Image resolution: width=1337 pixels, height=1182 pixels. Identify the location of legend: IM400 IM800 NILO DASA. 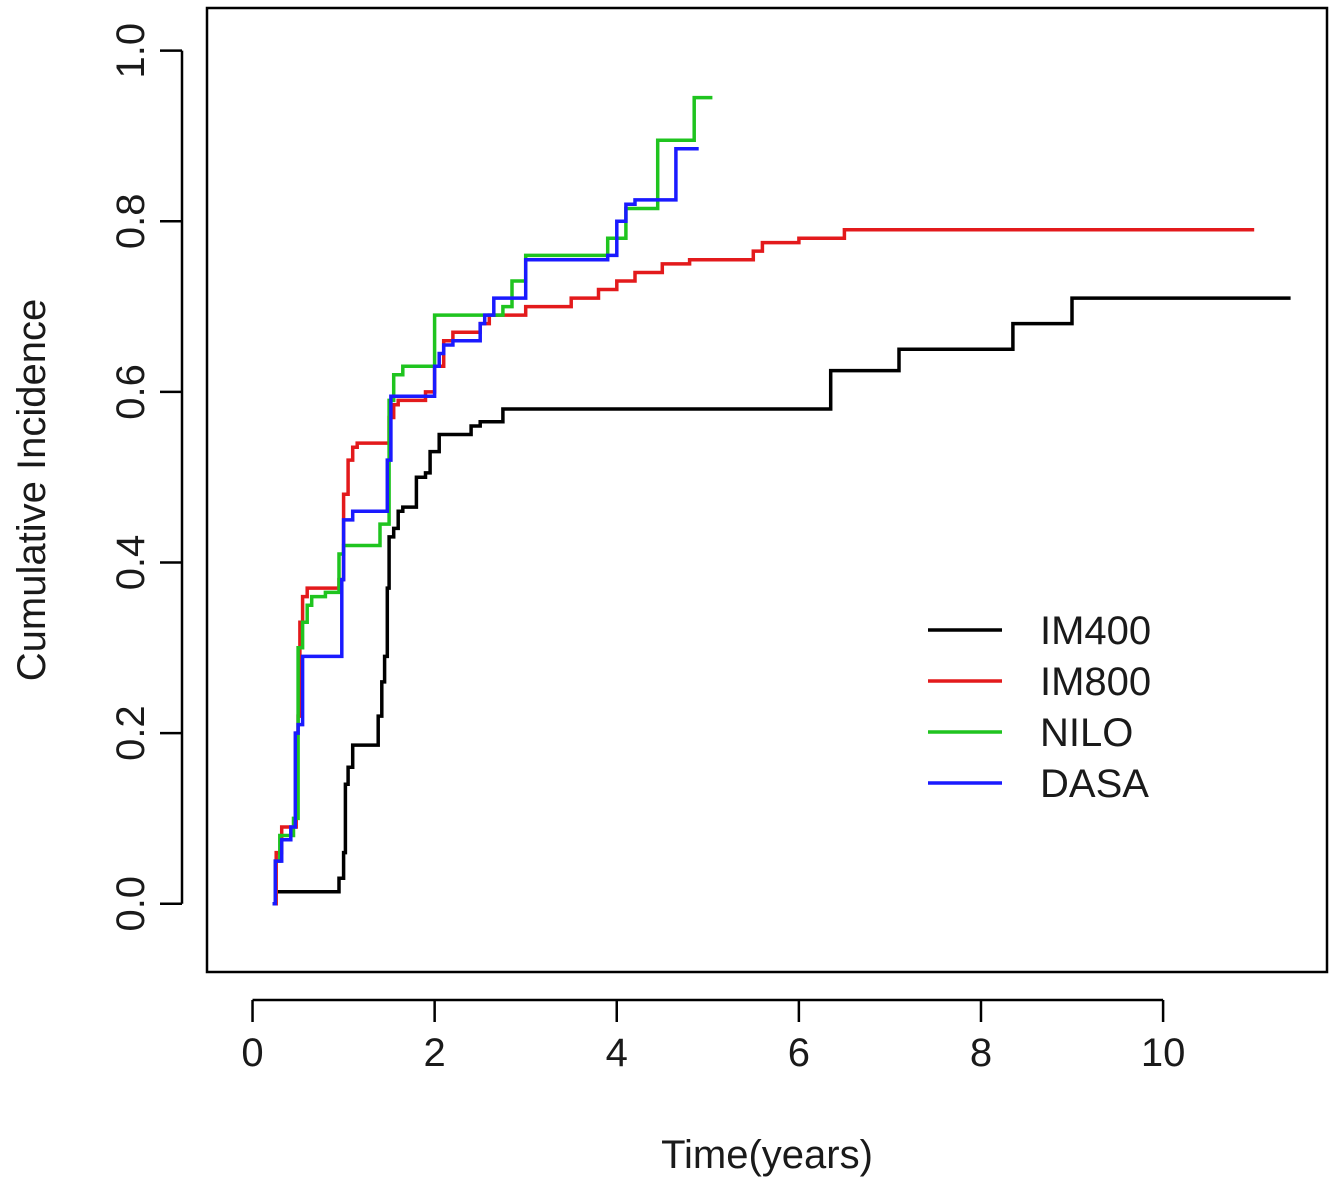
(1039, 707).